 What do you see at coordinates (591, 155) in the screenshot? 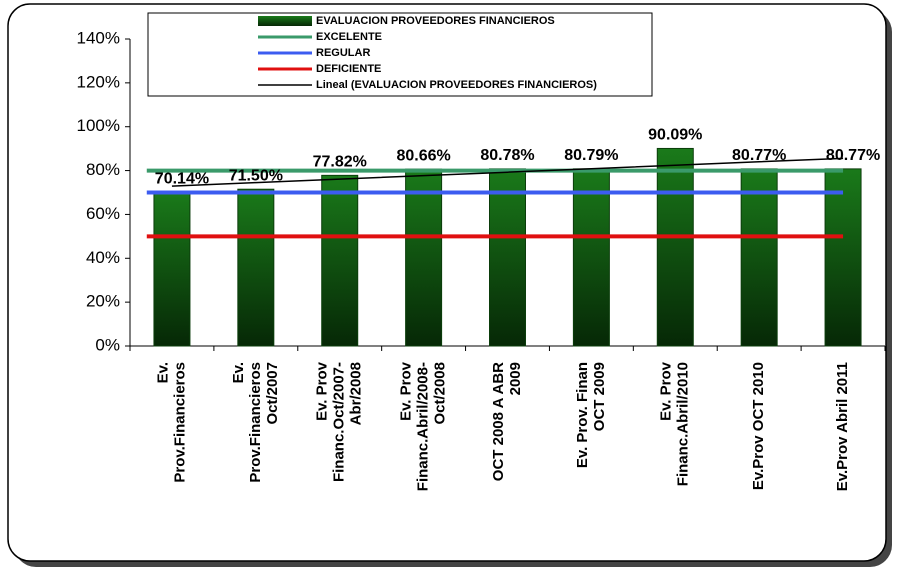
I see `data-label: 80.79%` at bounding box center [591, 155].